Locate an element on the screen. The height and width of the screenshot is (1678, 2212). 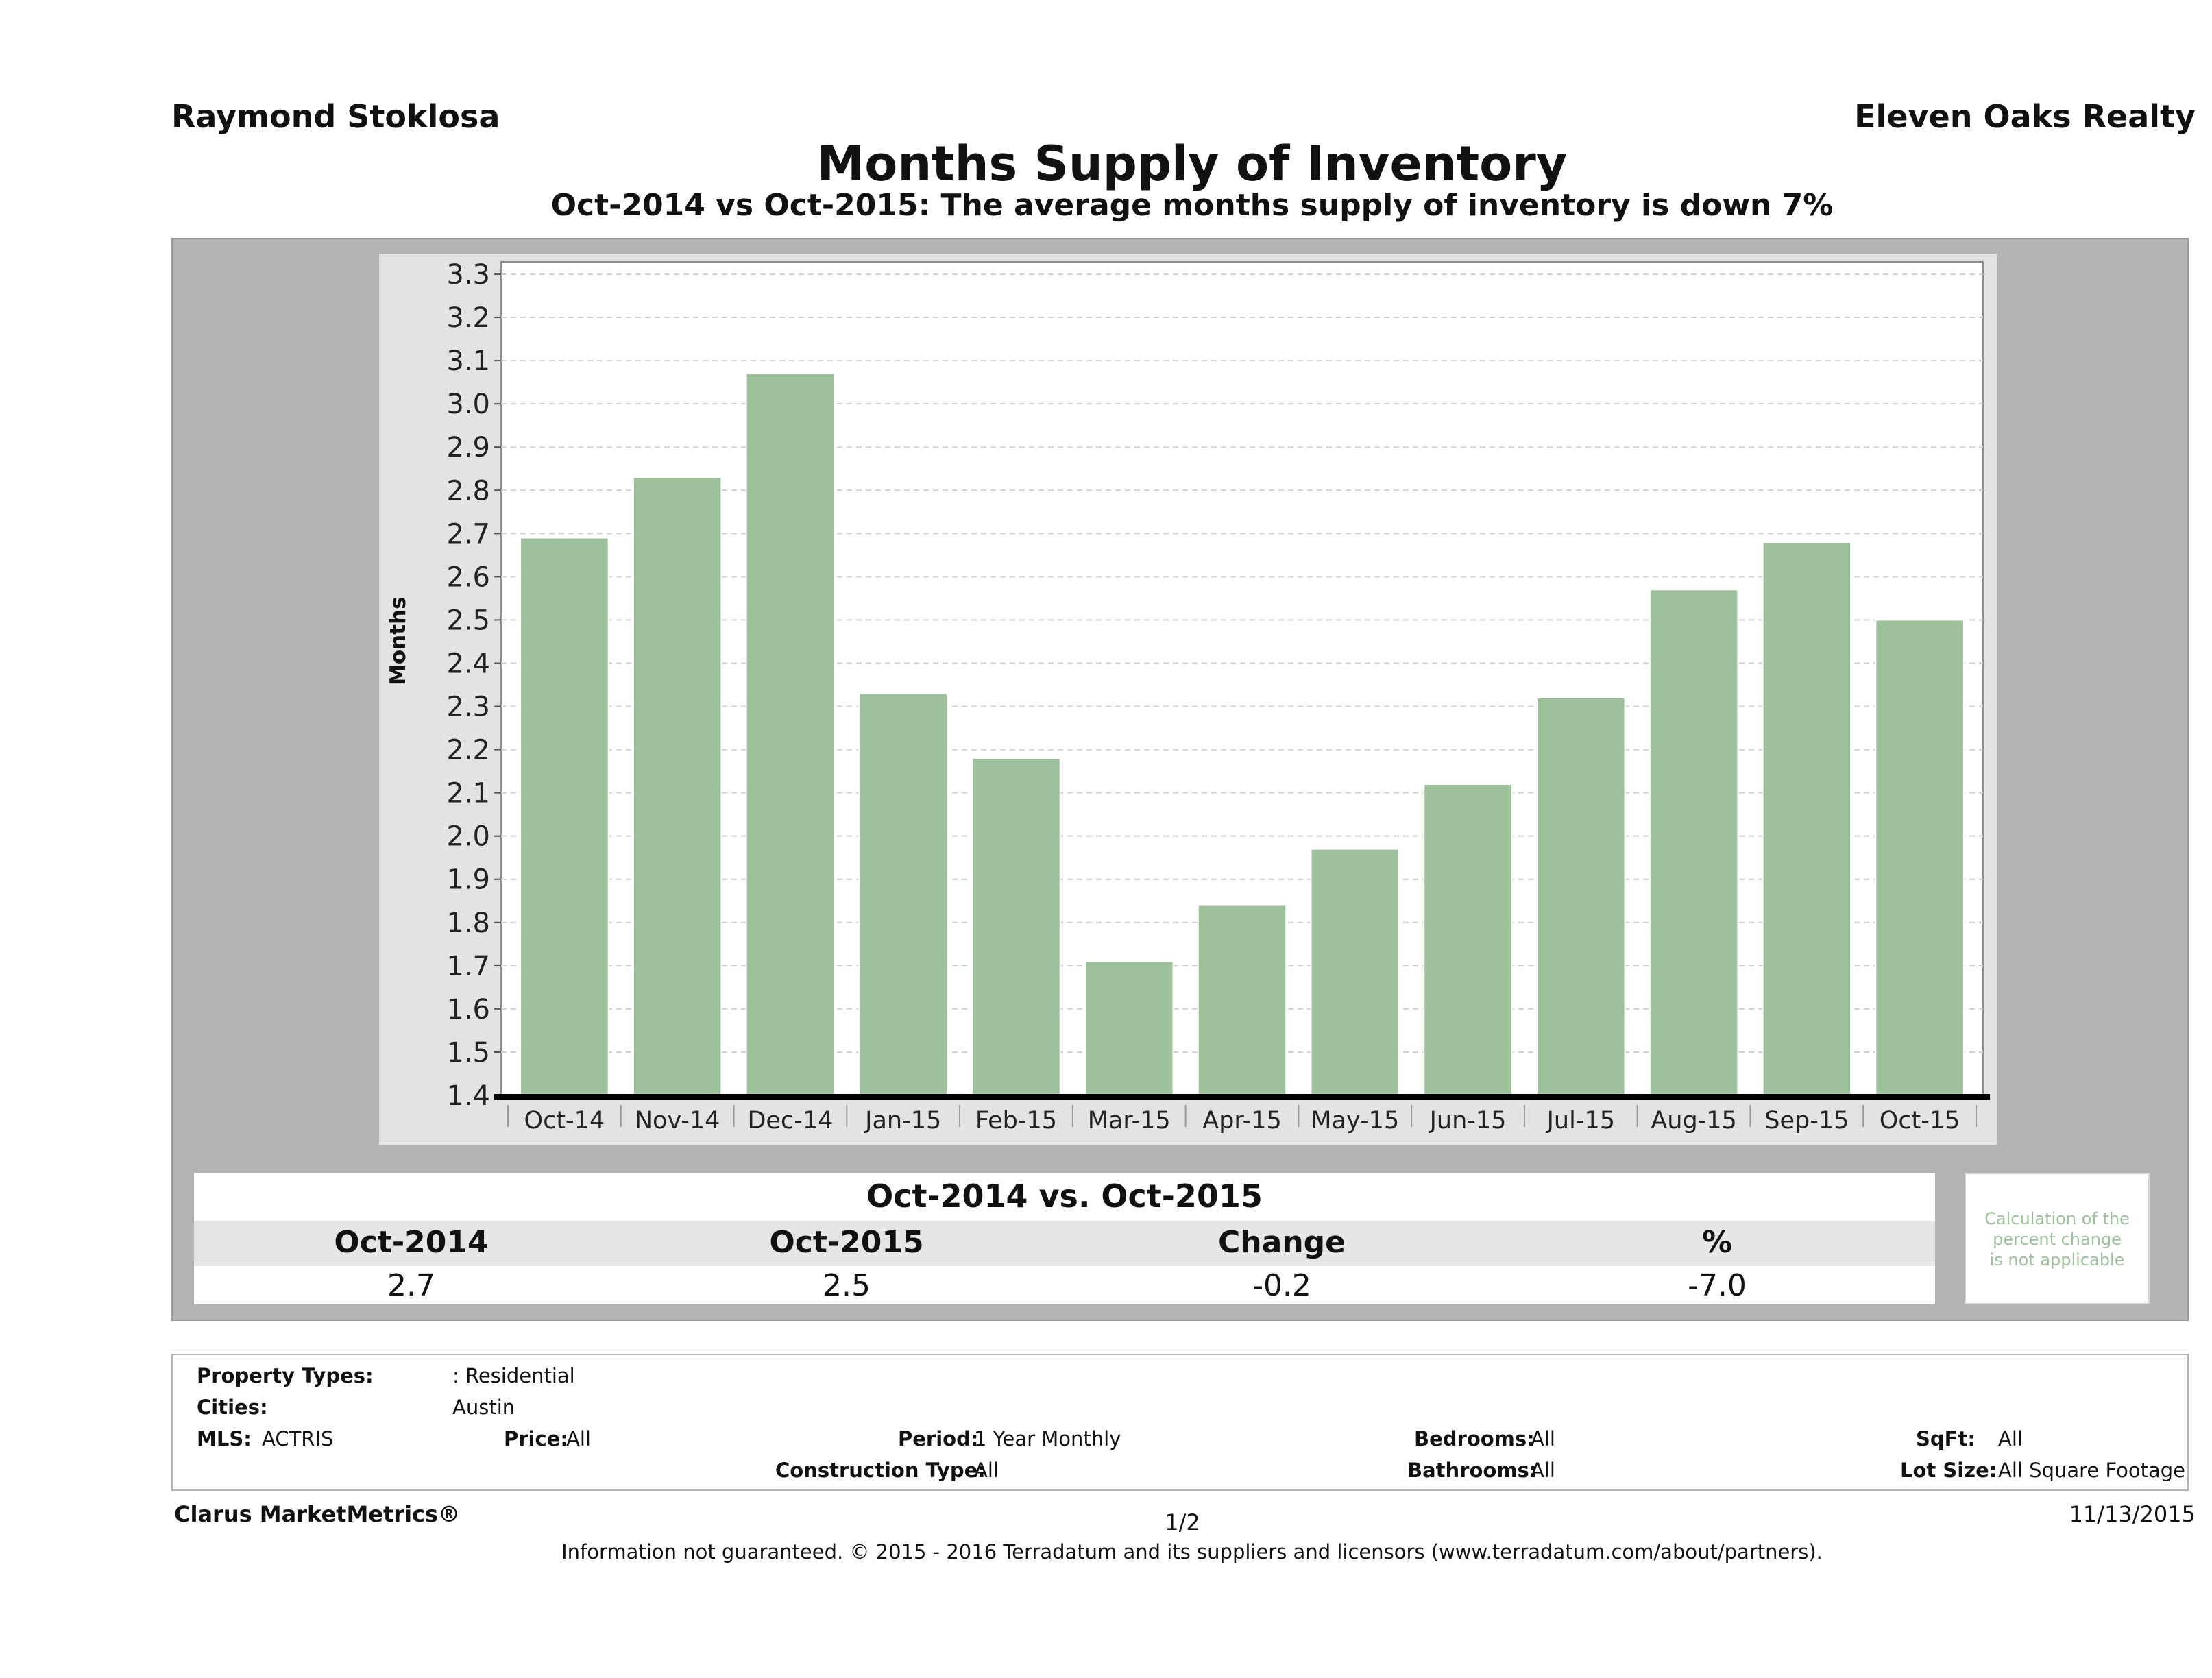
y-tick-label: 2.5 is located at coordinates (468, 620).